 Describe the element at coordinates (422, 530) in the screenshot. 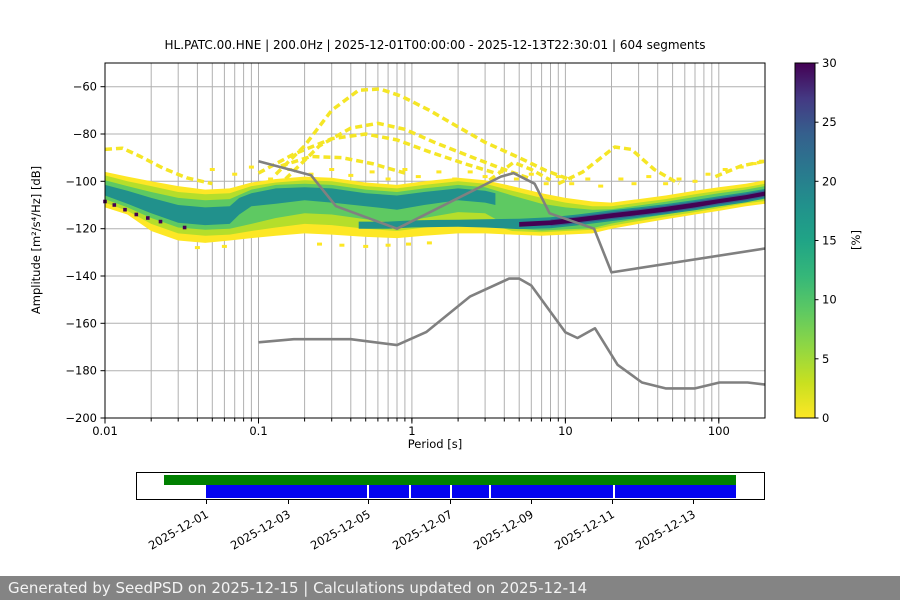

I see `timeline-date-label: 2025-12-07` at that location.